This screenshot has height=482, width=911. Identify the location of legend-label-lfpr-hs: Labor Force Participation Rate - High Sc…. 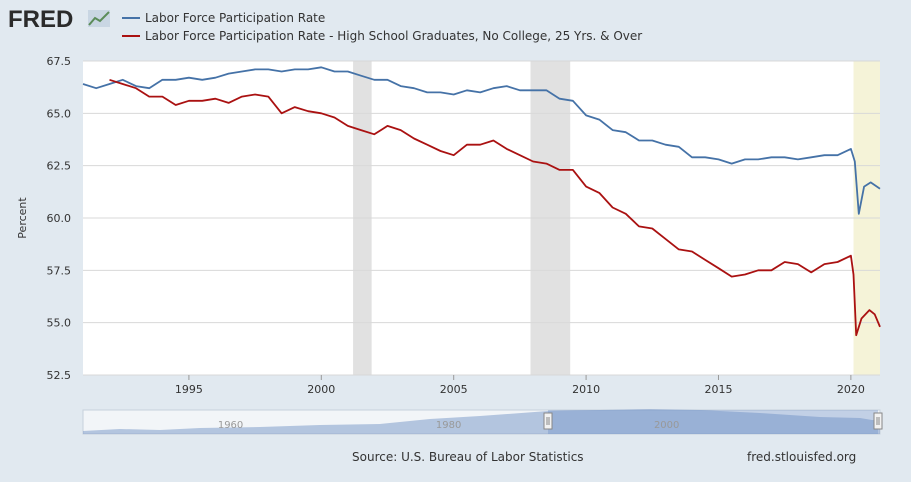
(393, 36).